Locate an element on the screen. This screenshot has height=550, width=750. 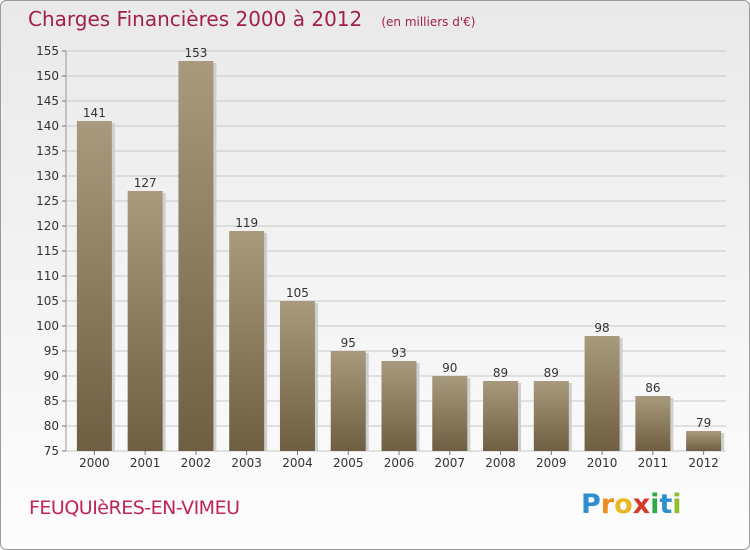
chart-unit-note: (en milliers d'€) is located at coordinates (428, 22).